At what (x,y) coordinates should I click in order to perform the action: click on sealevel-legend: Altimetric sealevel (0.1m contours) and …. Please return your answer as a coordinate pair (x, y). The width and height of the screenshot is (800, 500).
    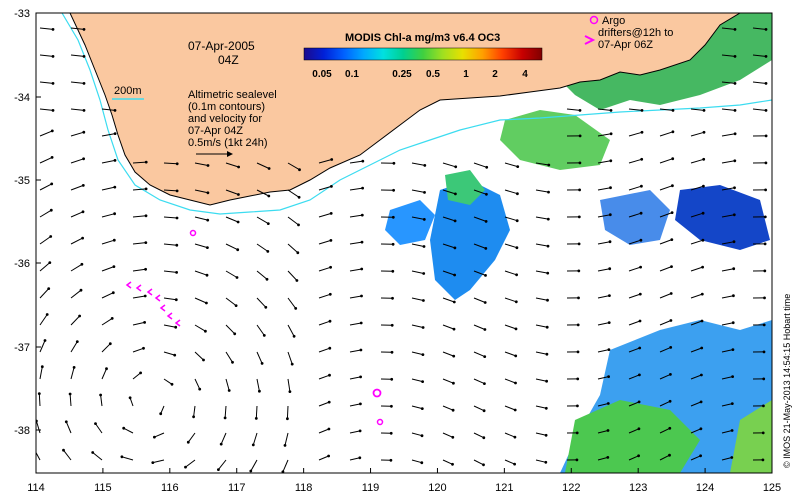
    Looking at the image, I should click on (232, 123).